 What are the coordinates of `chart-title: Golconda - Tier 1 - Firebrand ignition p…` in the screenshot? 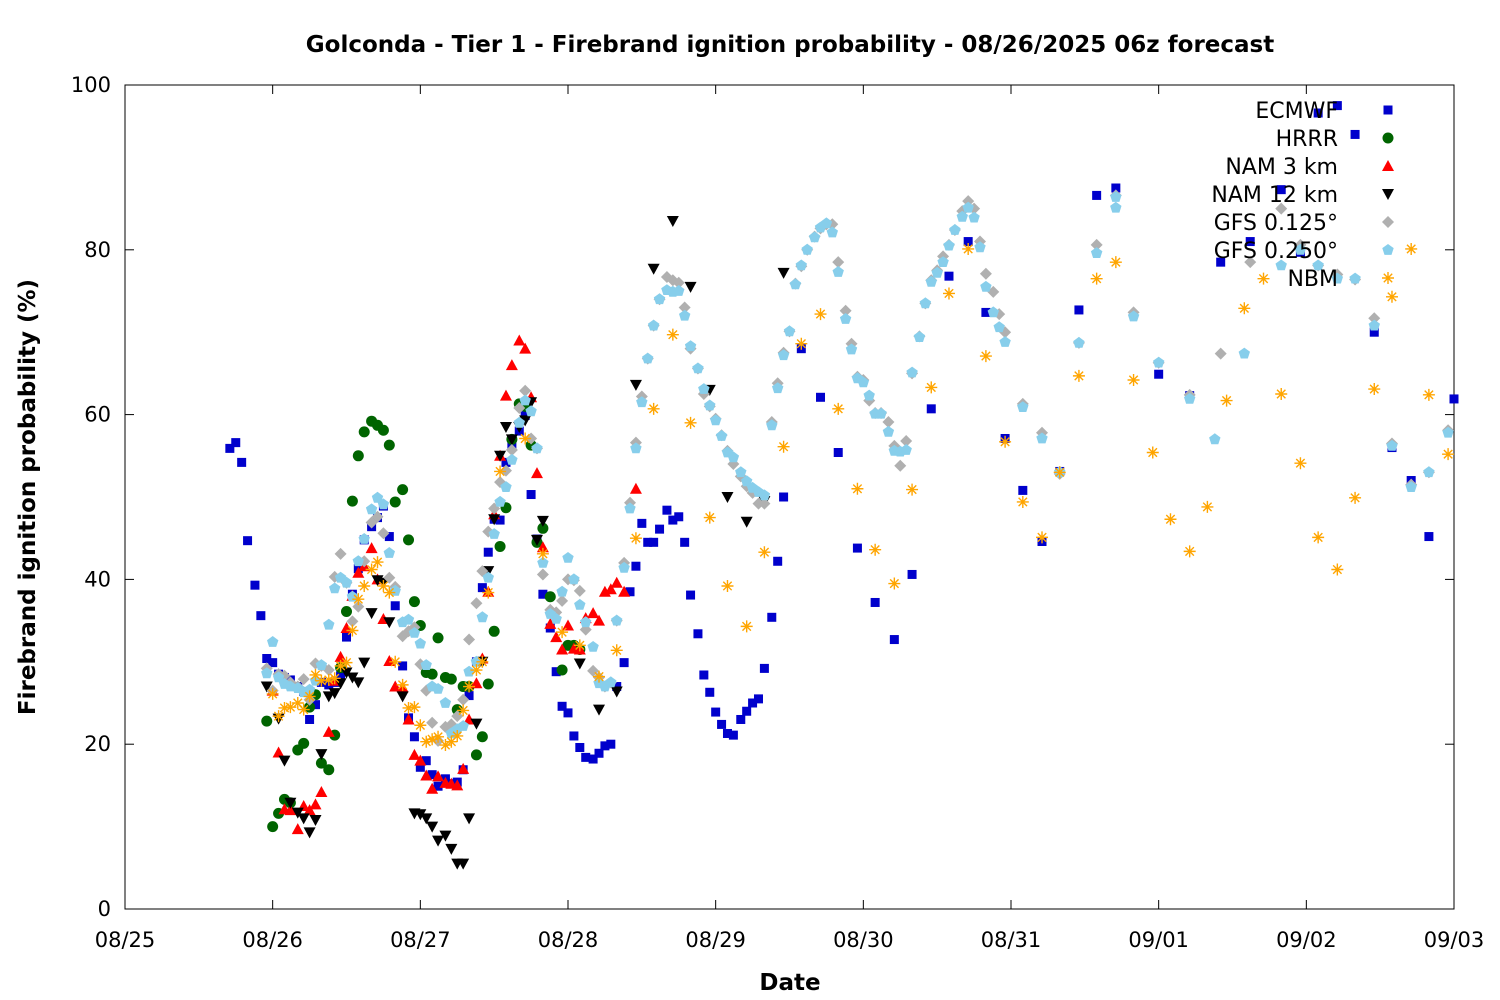 It's located at (790, 45).